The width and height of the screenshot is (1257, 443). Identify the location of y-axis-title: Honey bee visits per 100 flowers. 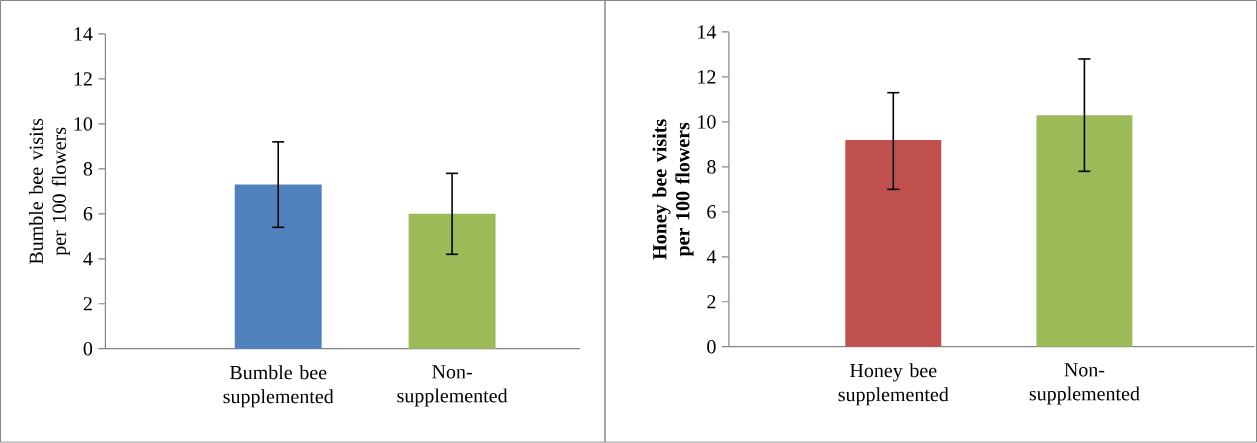
(673, 189).